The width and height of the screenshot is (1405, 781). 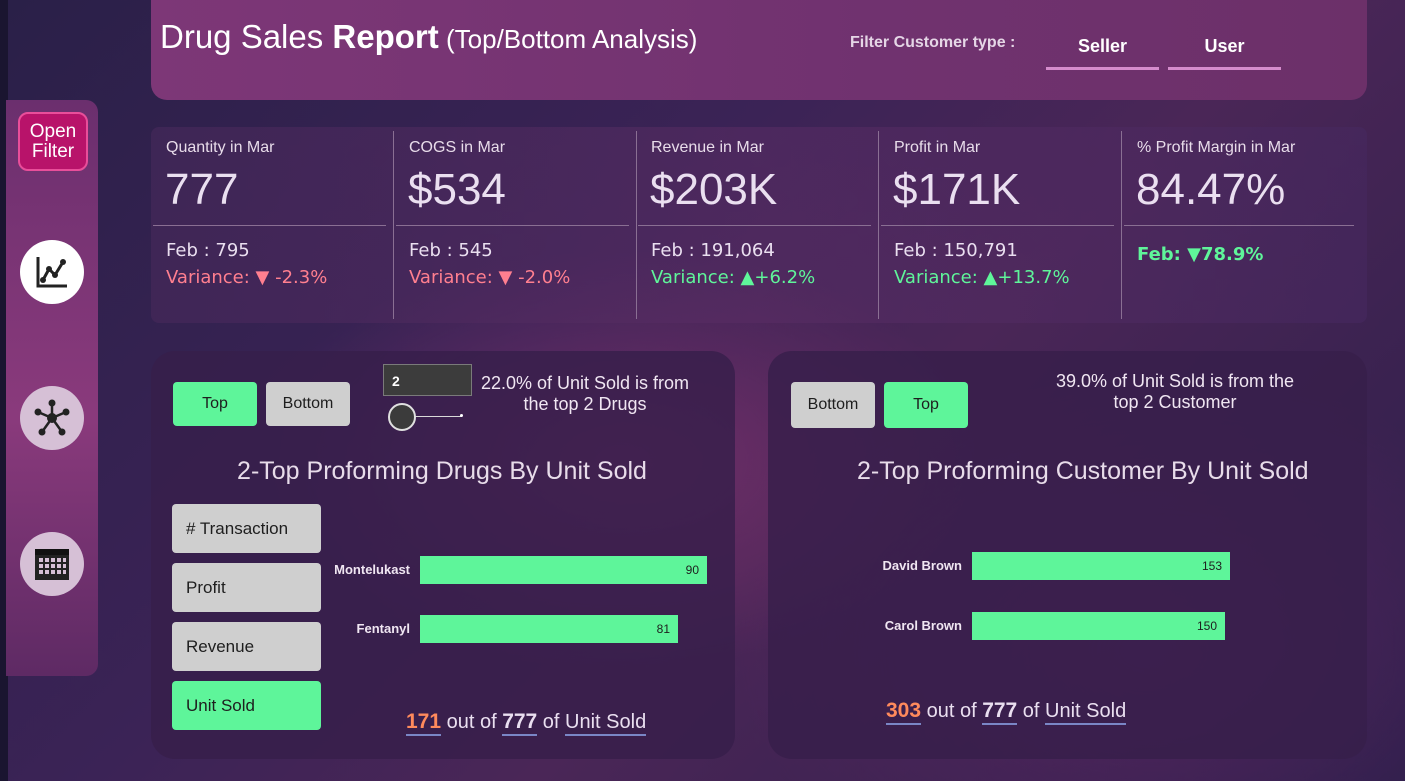 What do you see at coordinates (432, 416) in the screenshot?
I see `top-n-slider-track` at bounding box center [432, 416].